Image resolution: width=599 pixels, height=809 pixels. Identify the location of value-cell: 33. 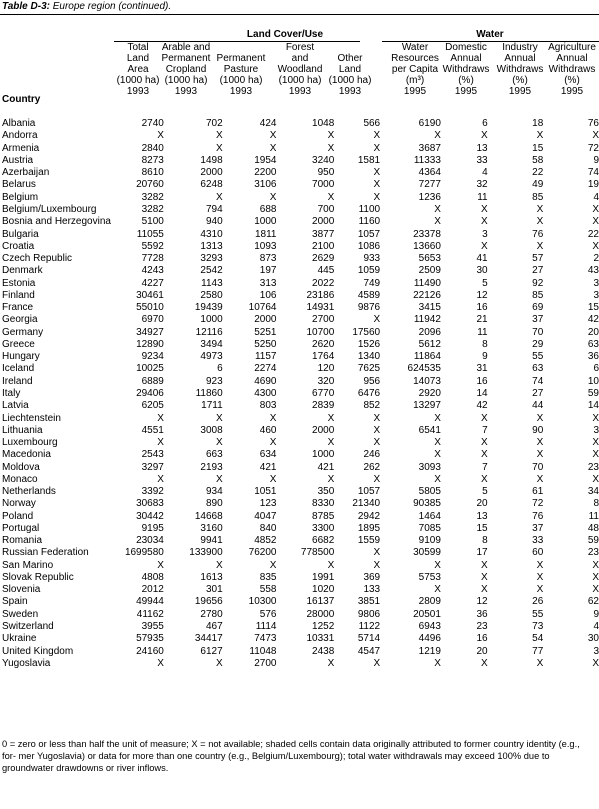
(538, 541).